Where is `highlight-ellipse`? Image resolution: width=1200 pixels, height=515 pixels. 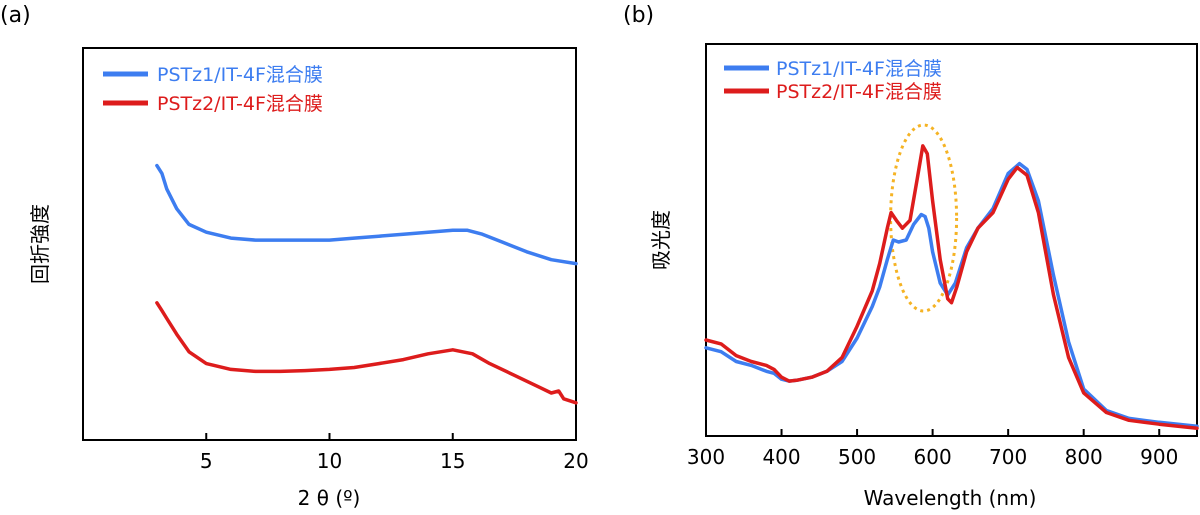
highlight-ellipse is located at coordinates (924, 218).